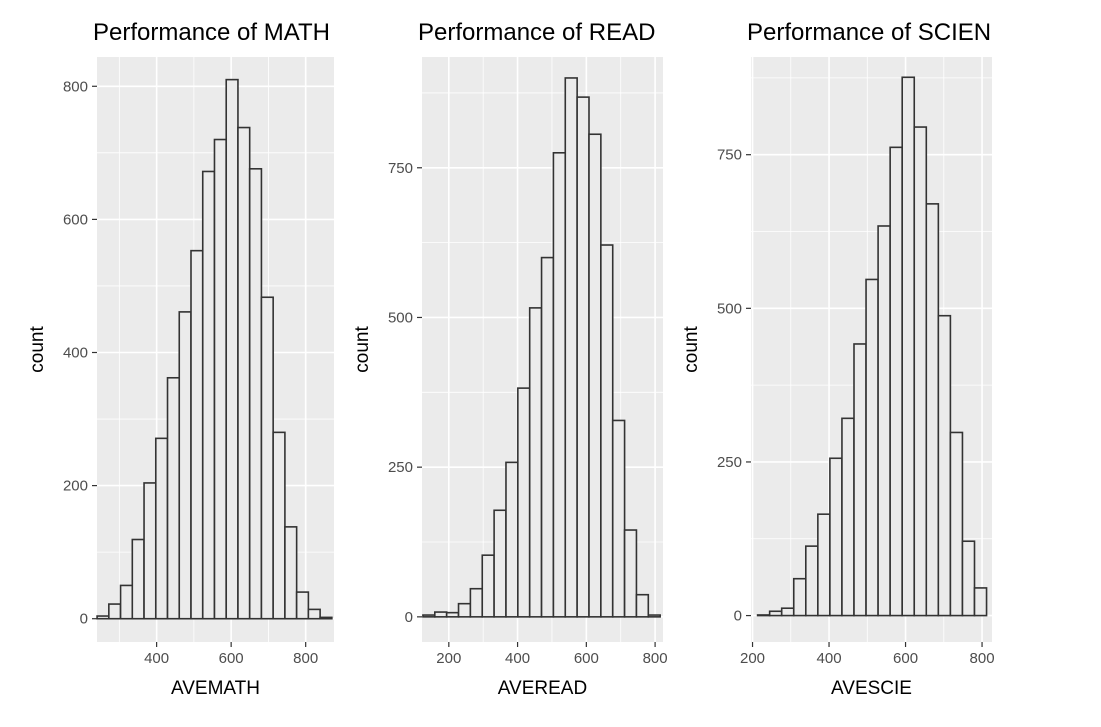  I want to click on x-axis-title: AVEMATH, so click(215, 688).